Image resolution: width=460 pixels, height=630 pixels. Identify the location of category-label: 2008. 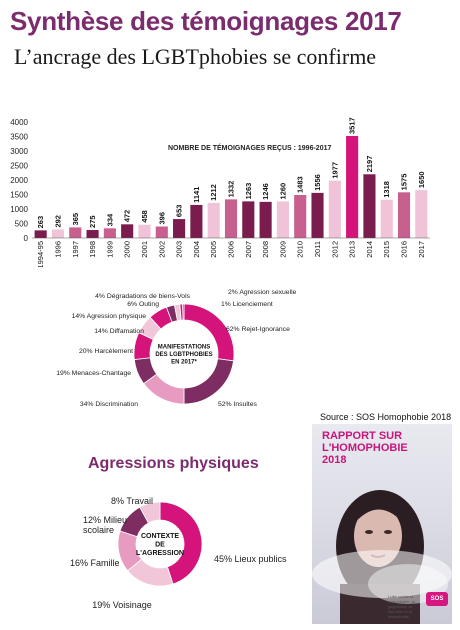
(265, 249).